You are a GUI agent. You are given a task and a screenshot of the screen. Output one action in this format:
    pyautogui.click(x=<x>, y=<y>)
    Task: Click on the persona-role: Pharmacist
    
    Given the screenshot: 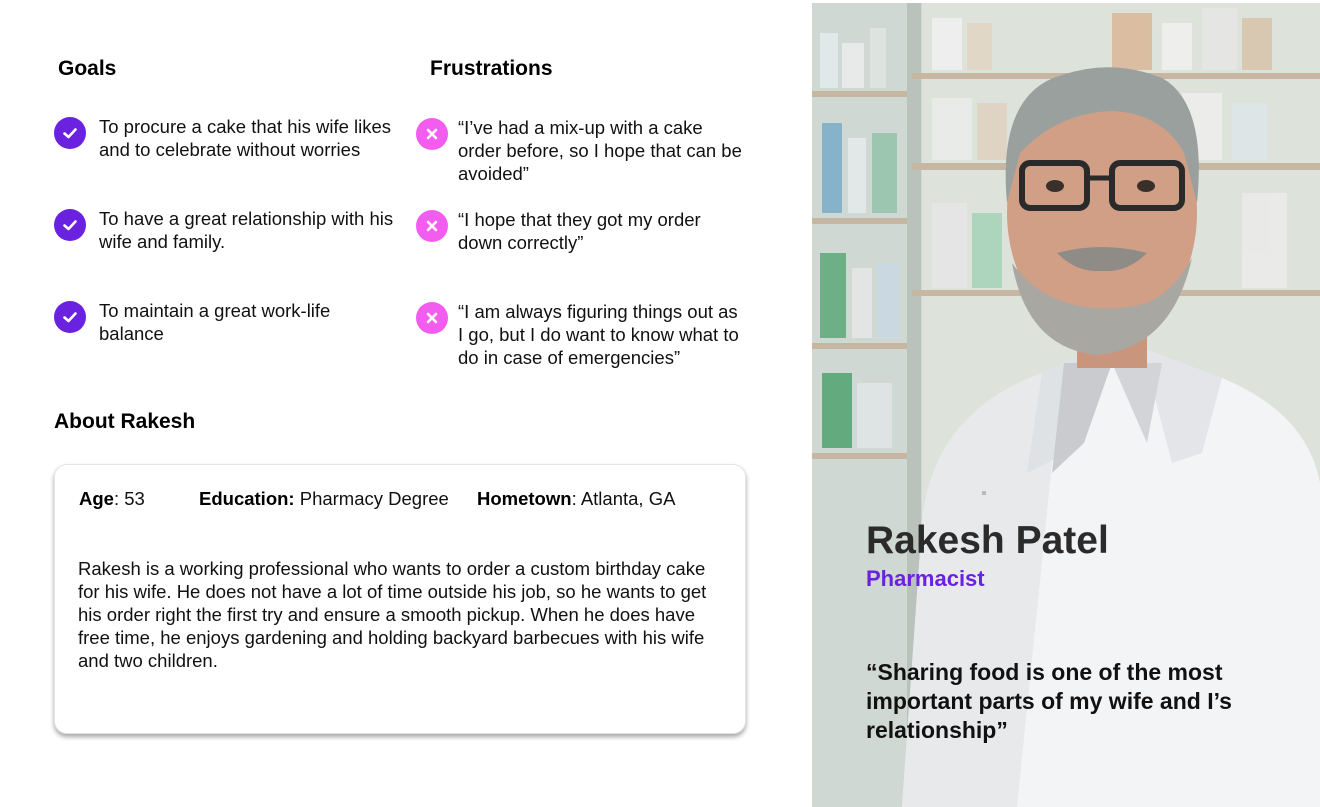 What is the action you would take?
    pyautogui.click(x=925, y=578)
    